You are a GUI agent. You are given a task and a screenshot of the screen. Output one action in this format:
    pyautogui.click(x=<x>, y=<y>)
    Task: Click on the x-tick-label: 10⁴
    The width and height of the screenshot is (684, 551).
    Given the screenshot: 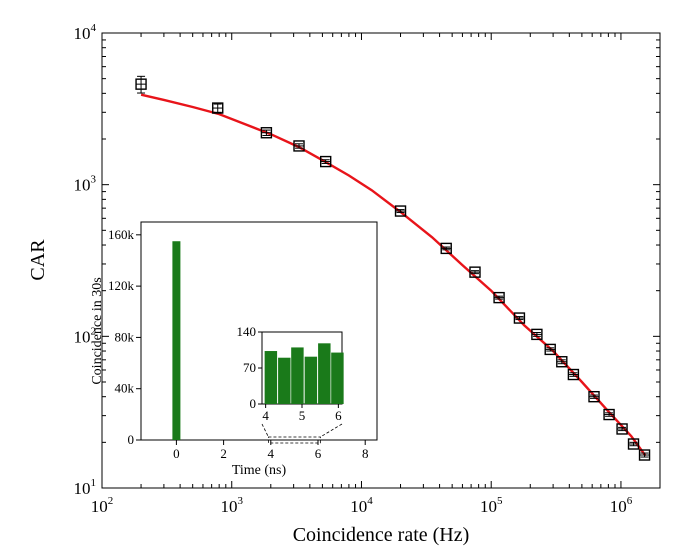 What is the action you would take?
    pyautogui.click(x=361, y=505)
    